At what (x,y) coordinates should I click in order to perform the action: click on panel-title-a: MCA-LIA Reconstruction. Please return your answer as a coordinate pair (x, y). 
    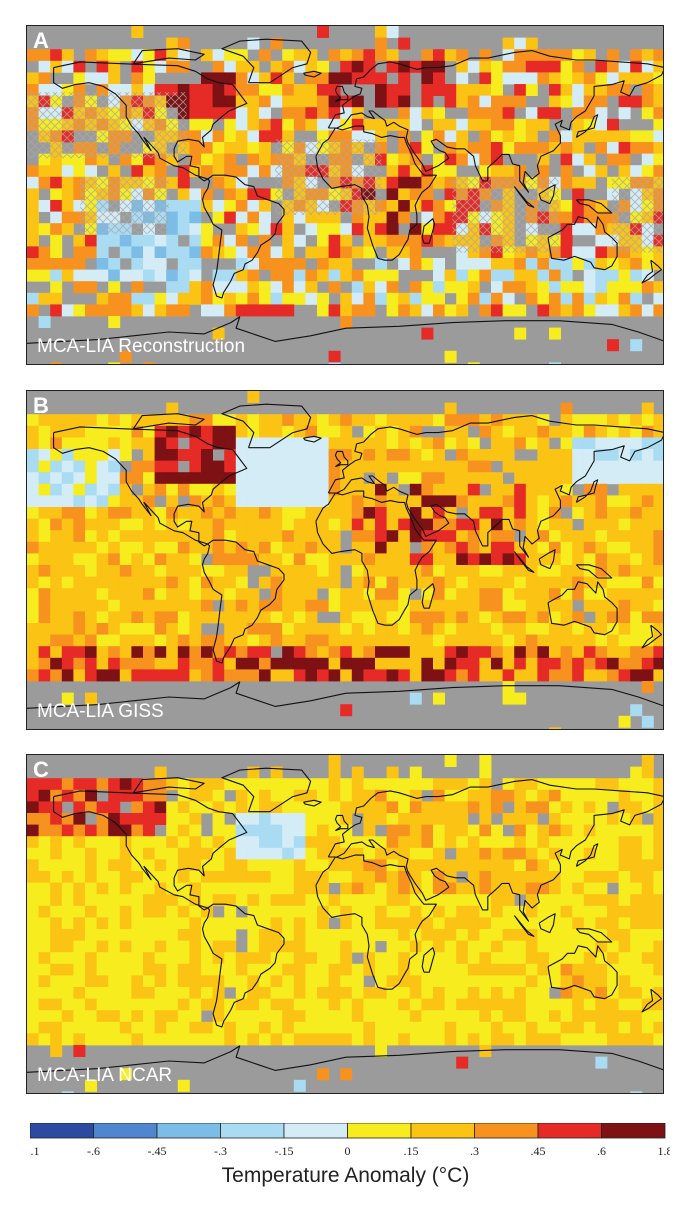
    Looking at the image, I should click on (141, 346).